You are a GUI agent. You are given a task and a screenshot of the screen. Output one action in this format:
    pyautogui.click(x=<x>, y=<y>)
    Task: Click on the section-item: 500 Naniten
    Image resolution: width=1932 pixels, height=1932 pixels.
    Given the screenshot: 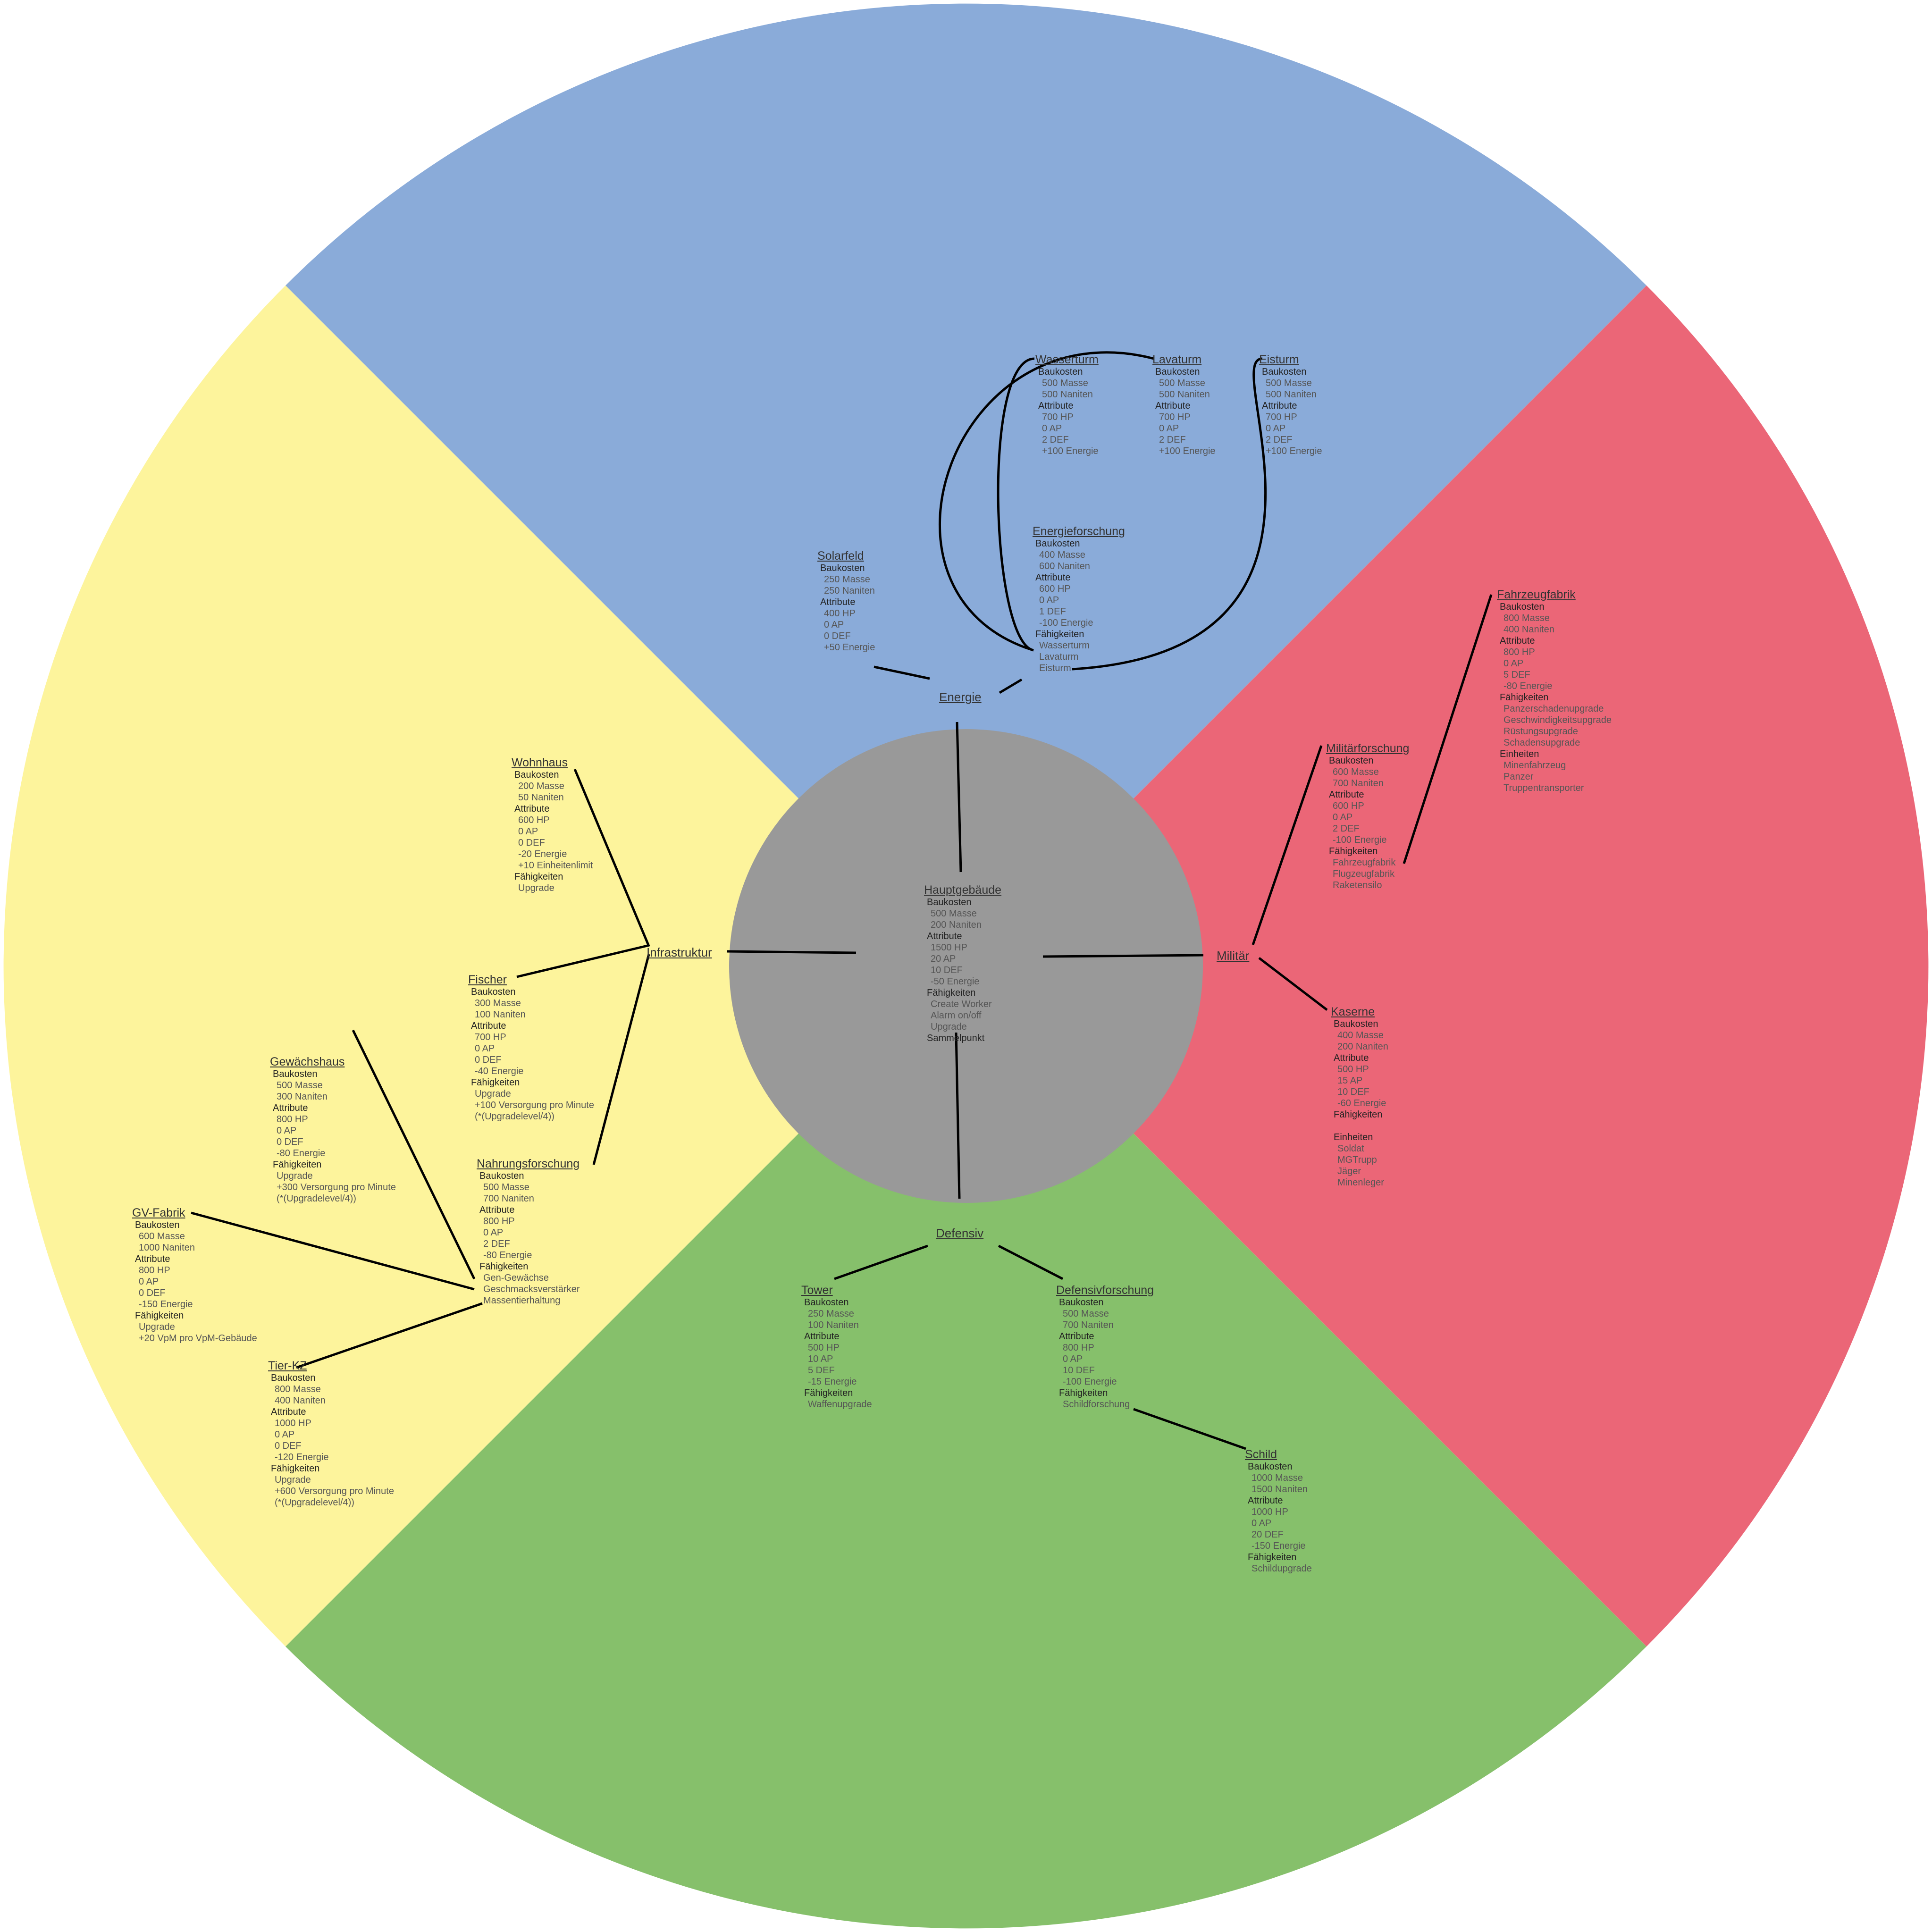 What is the action you would take?
    pyautogui.click(x=1067, y=394)
    